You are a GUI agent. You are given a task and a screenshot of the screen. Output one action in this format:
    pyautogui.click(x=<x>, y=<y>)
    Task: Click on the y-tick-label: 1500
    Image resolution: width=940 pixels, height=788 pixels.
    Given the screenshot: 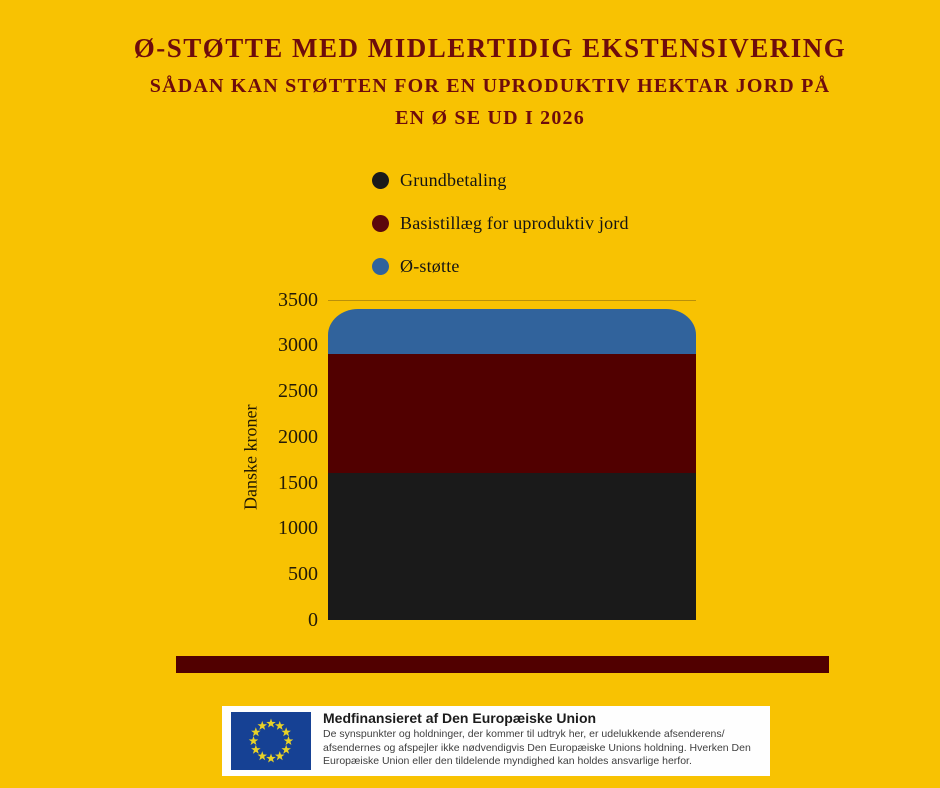 What is the action you would take?
    pyautogui.click(x=298, y=482)
    